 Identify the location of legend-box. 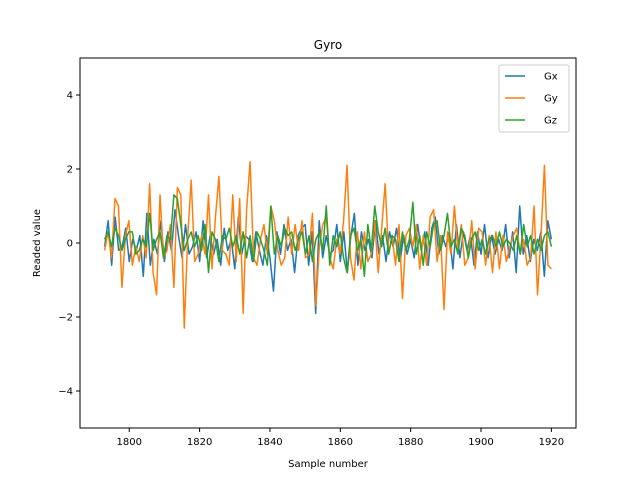
(534, 98).